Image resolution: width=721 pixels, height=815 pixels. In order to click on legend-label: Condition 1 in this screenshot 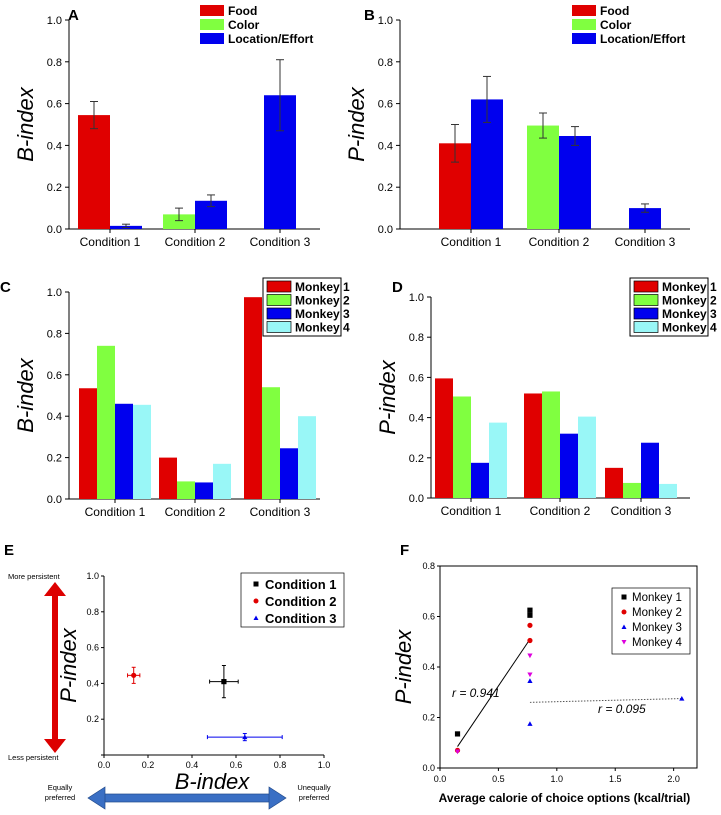, I will do `click(301, 584)`.